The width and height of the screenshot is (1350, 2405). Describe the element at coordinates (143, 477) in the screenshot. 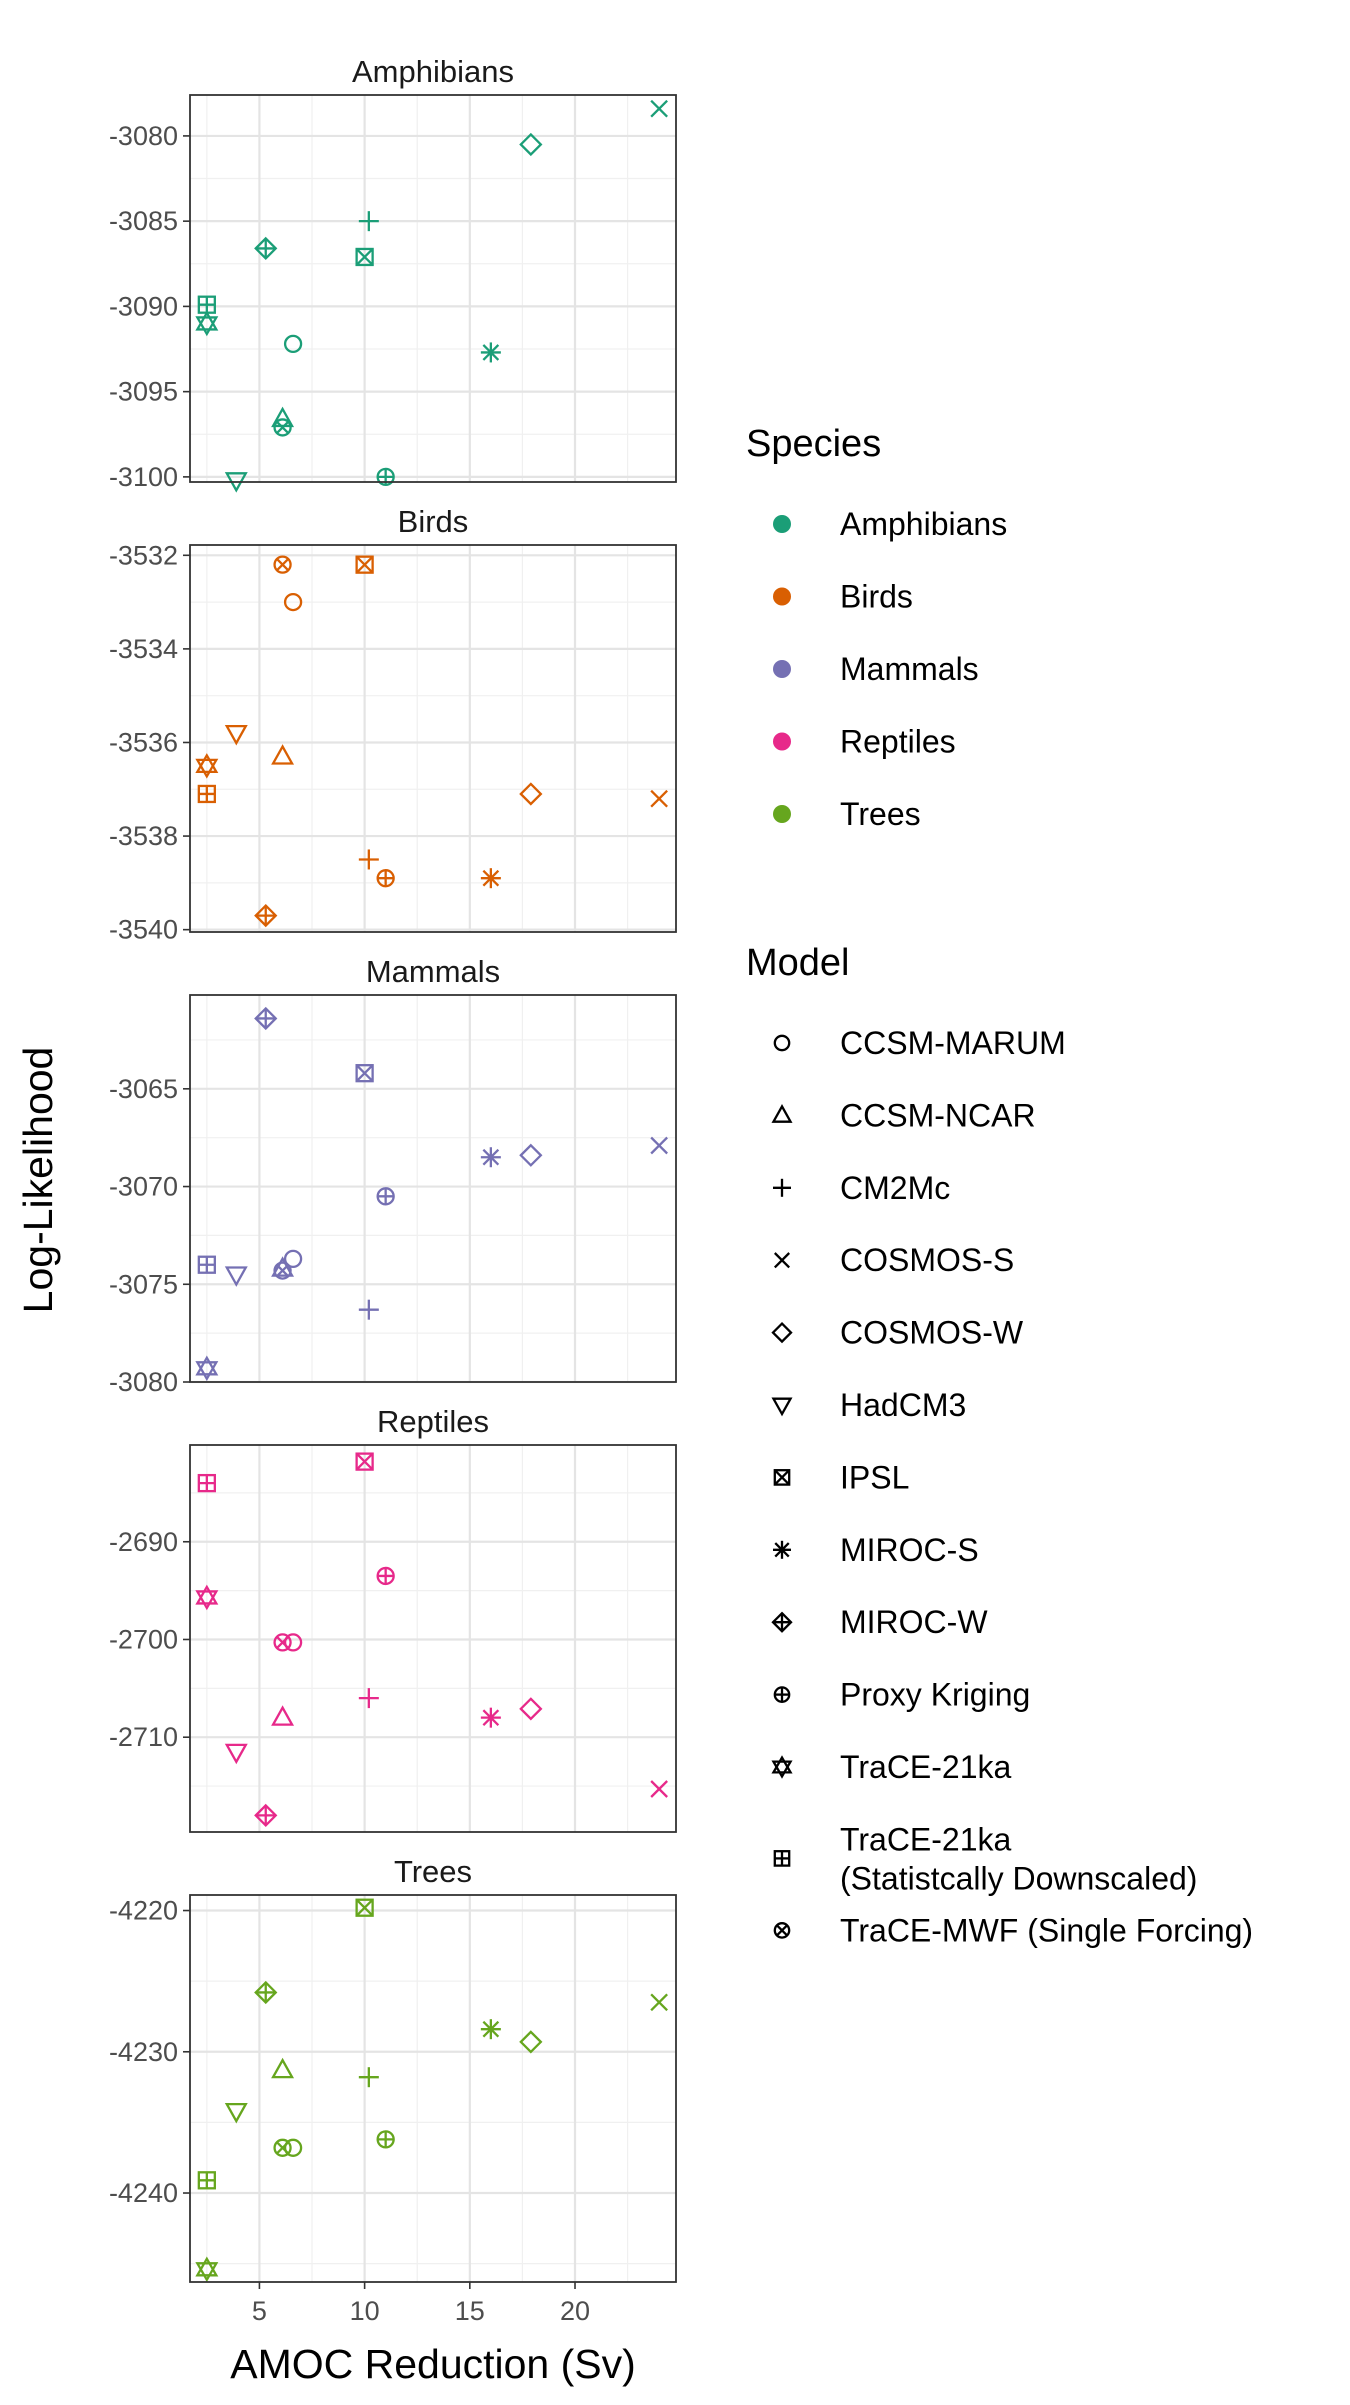

I see `y-tick-label: -3100` at that location.